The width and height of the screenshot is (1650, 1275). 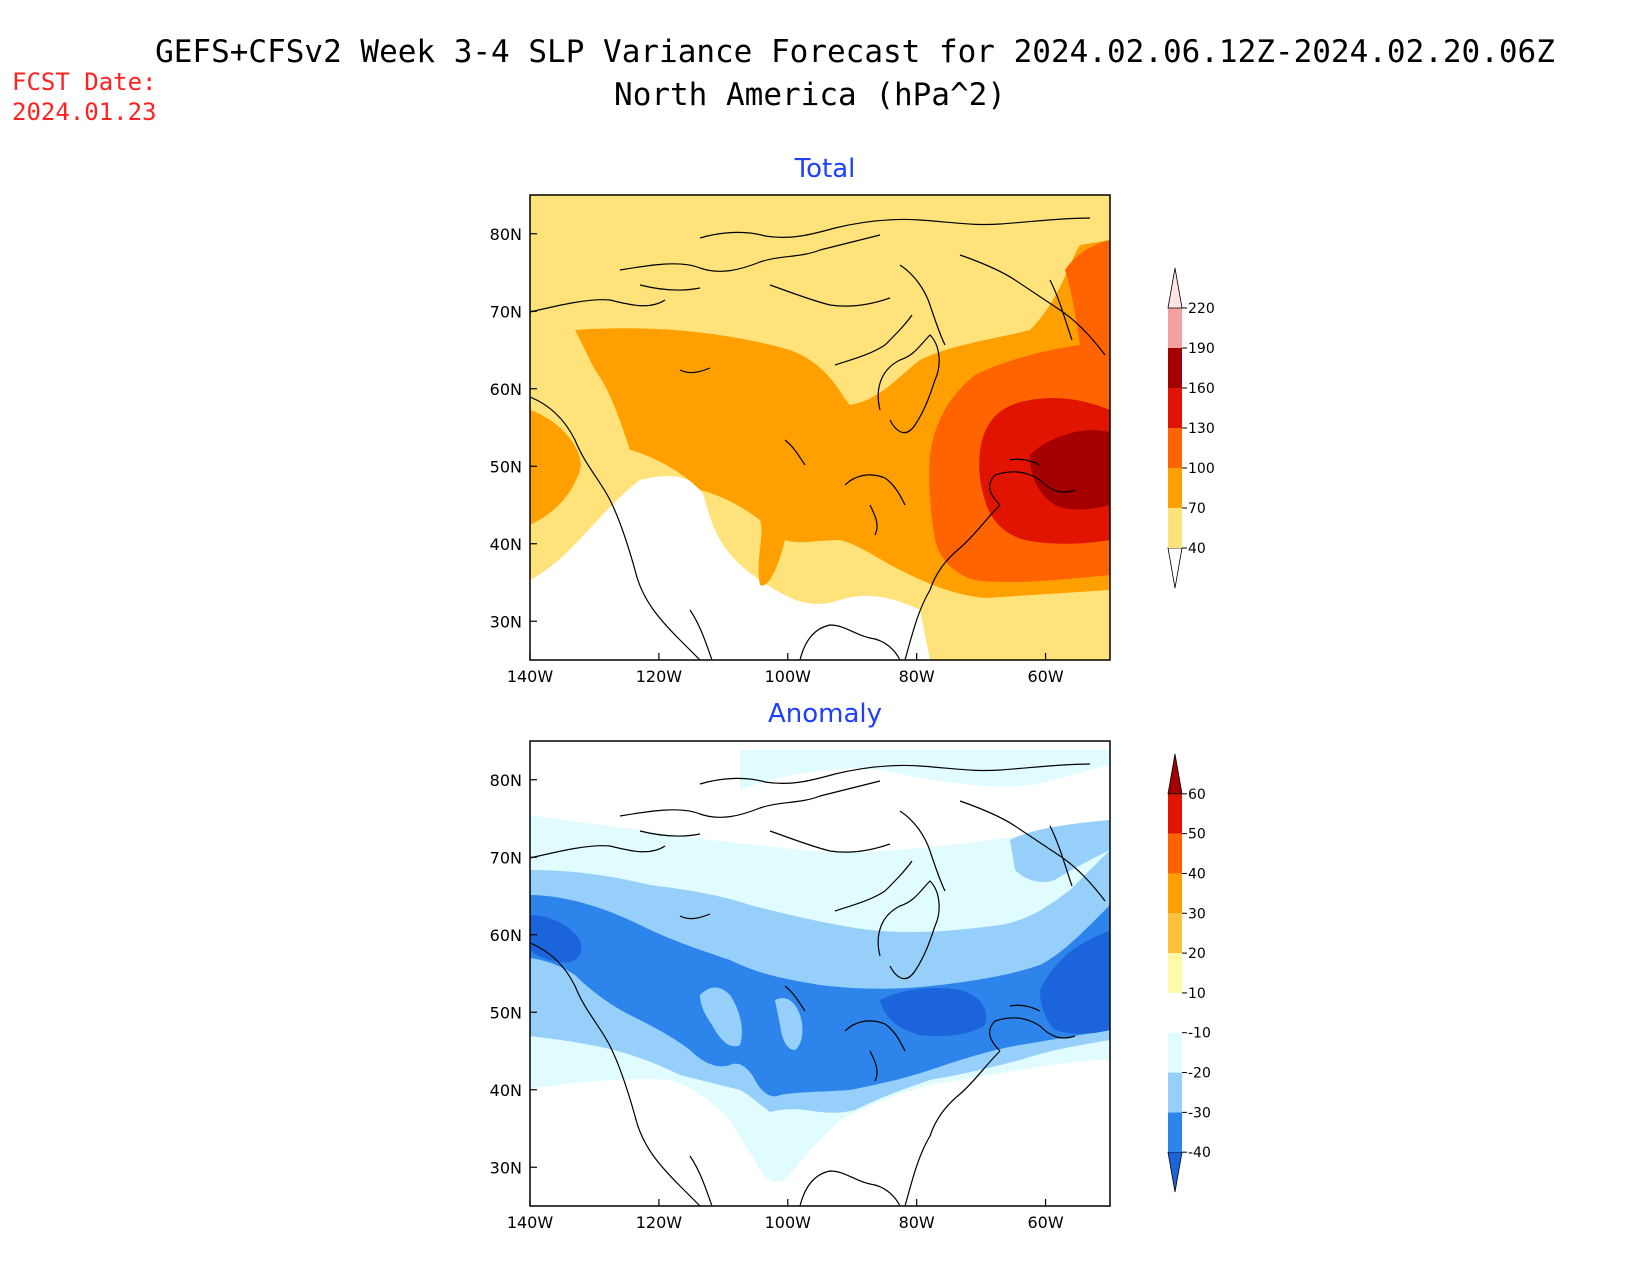 I want to click on total-colorbar-label: 190, so click(x=1201, y=349).